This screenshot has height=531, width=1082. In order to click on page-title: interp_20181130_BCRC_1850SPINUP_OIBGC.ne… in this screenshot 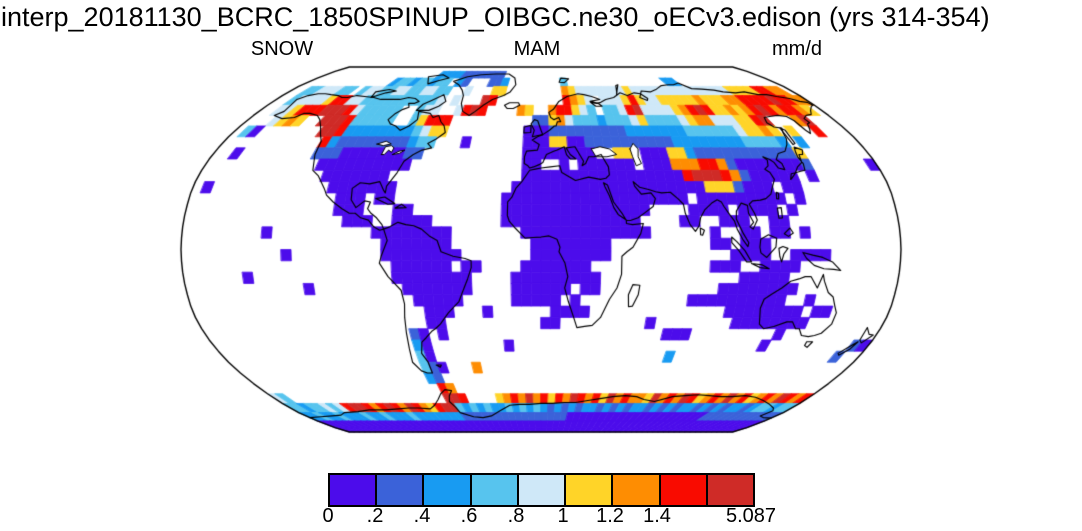, I will do `click(495, 17)`.